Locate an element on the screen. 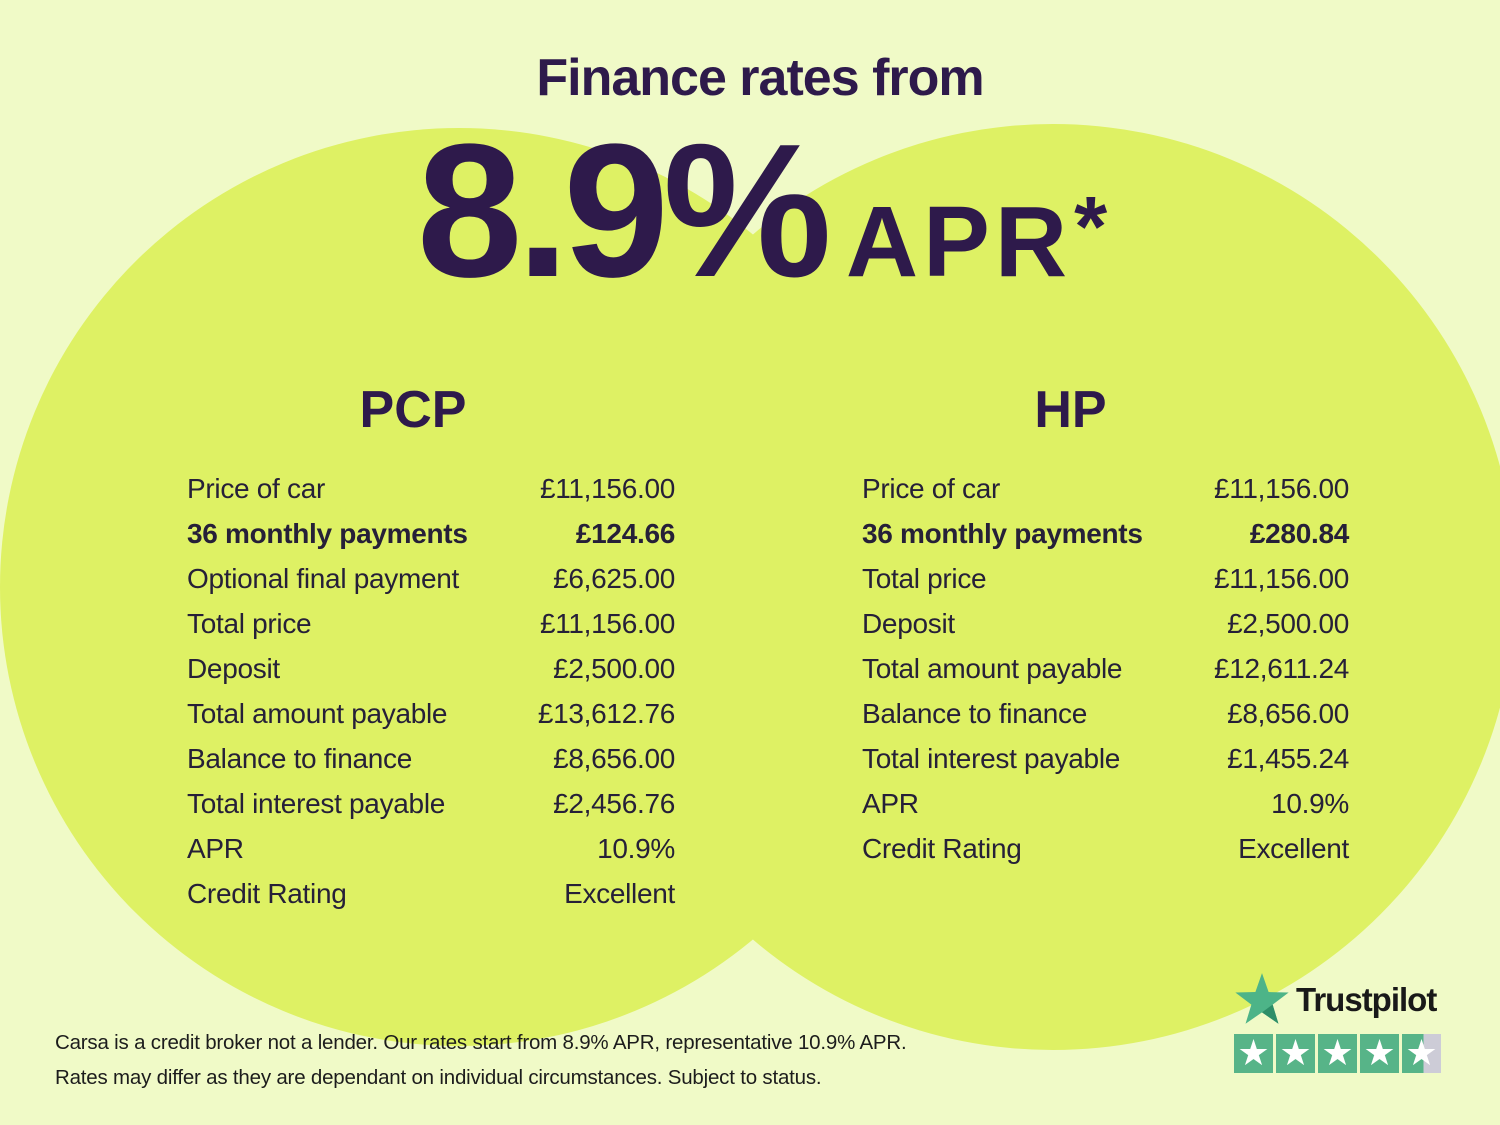  hp-heading: HP is located at coordinates (1070, 410).